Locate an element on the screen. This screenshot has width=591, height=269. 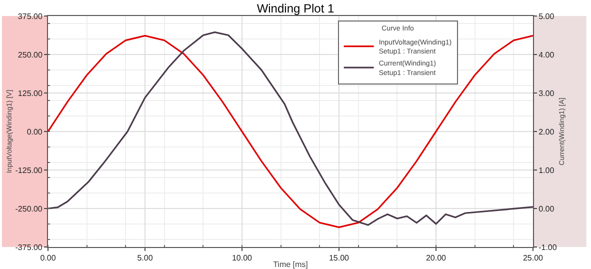
y2-tick-label: 1.00 is located at coordinates (546, 170).